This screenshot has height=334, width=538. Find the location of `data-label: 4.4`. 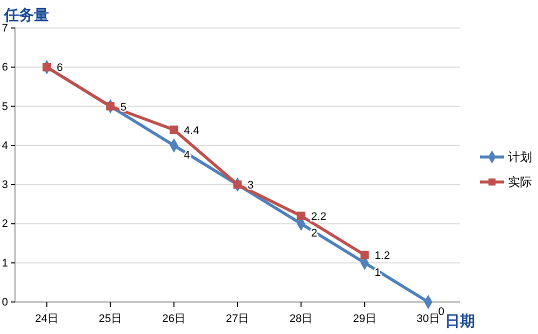

data-label: 4.4 is located at coordinates (192, 130).